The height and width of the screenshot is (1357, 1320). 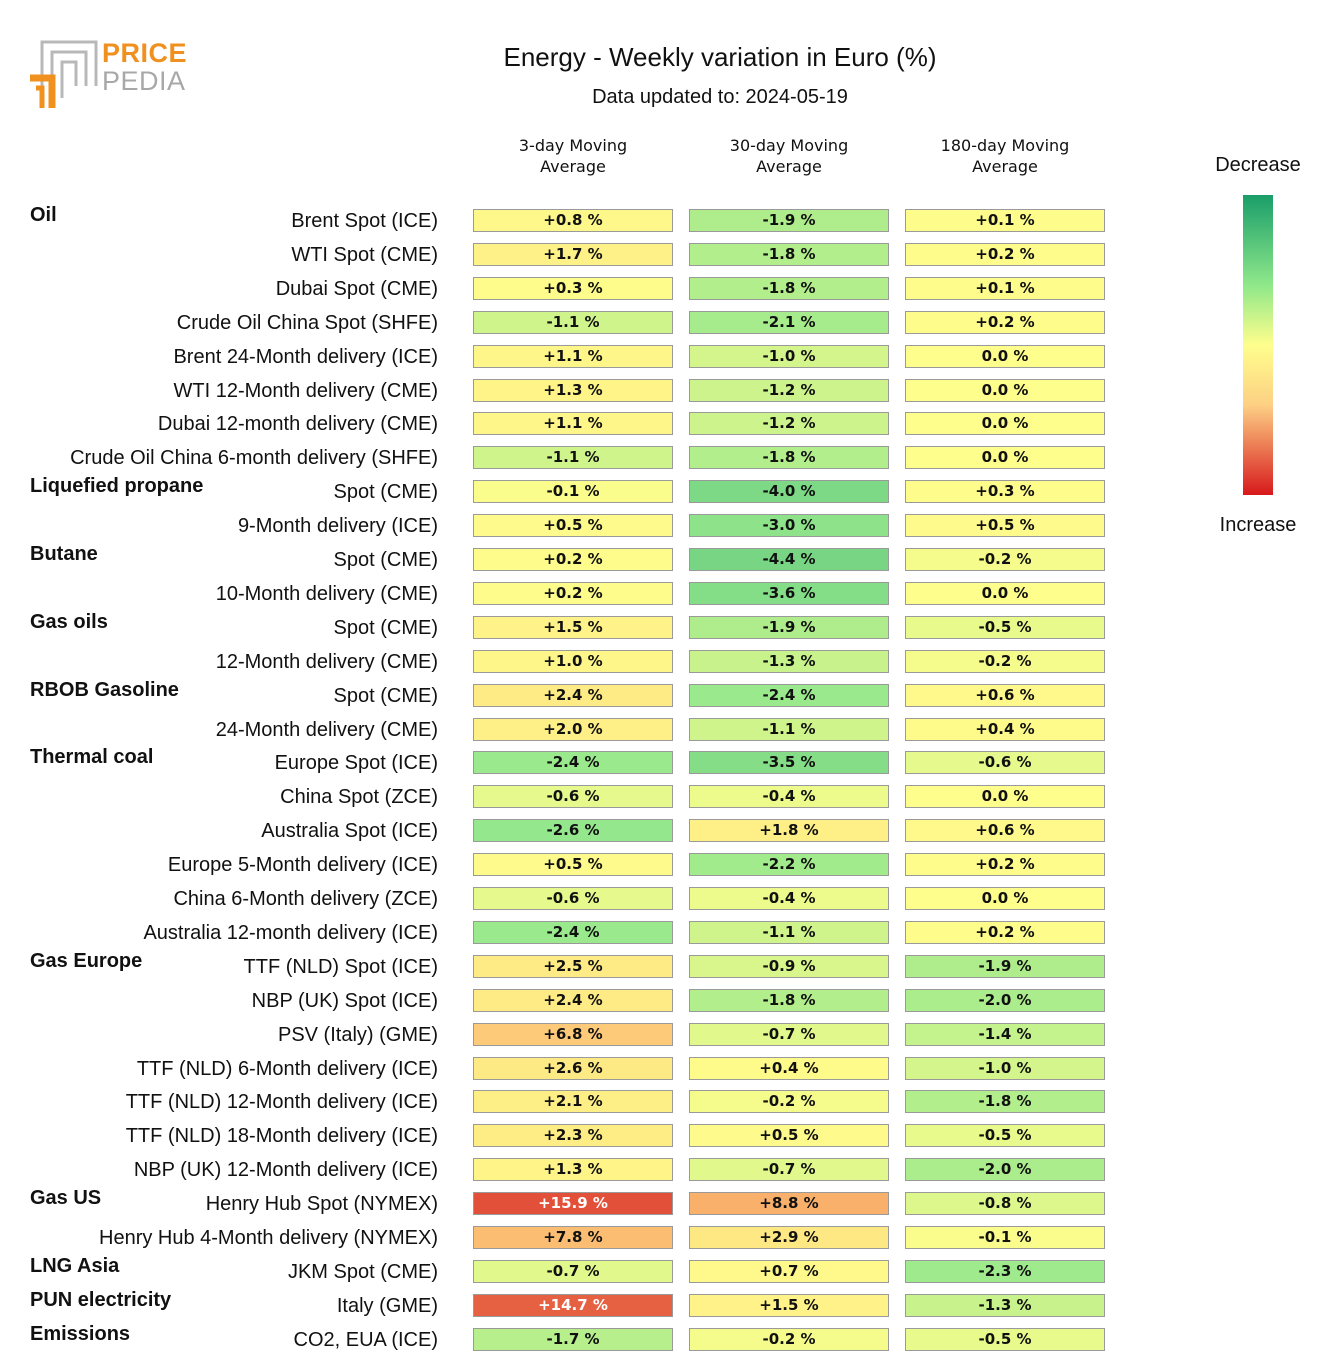 What do you see at coordinates (66, 1198) in the screenshot?
I see `group-label: Gas US` at bounding box center [66, 1198].